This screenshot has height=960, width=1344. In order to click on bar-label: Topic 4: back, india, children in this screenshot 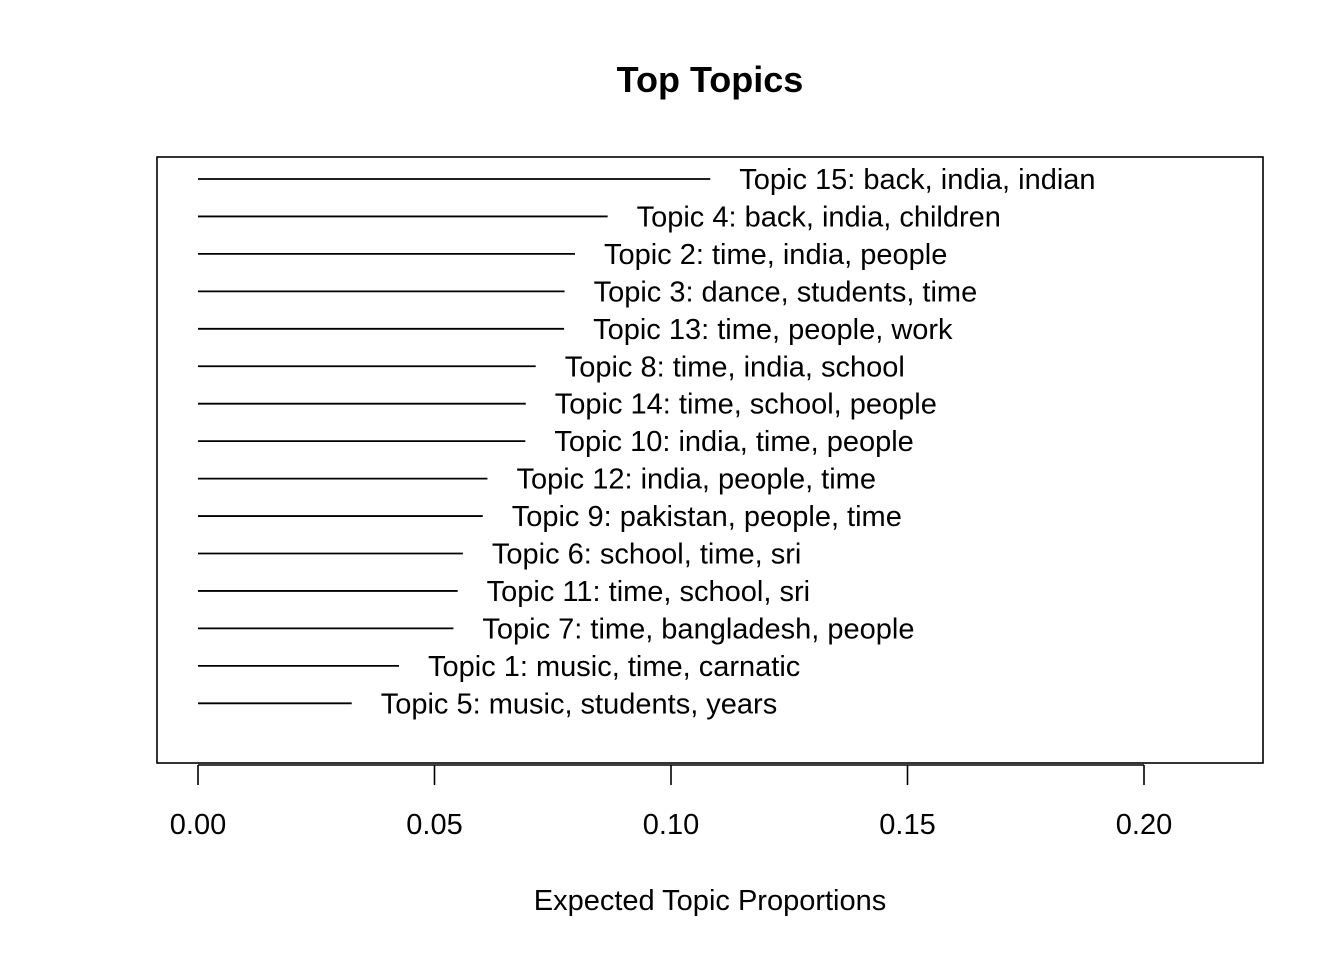, I will do `click(819, 217)`.